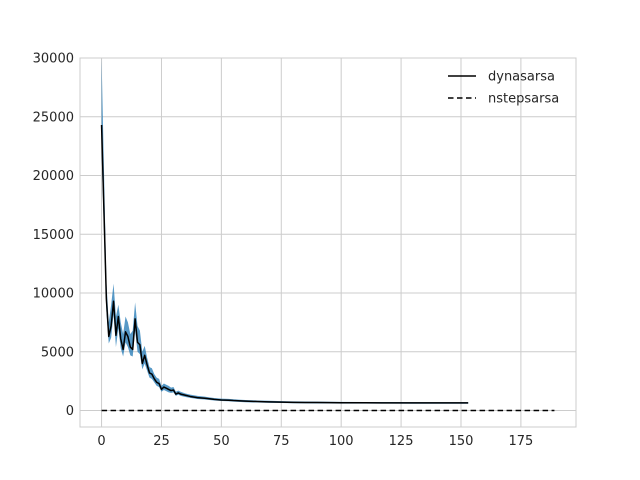 The height and width of the screenshot is (480, 640). Describe the element at coordinates (53, 59) in the screenshot. I see `y-tick-label: 30000` at that location.